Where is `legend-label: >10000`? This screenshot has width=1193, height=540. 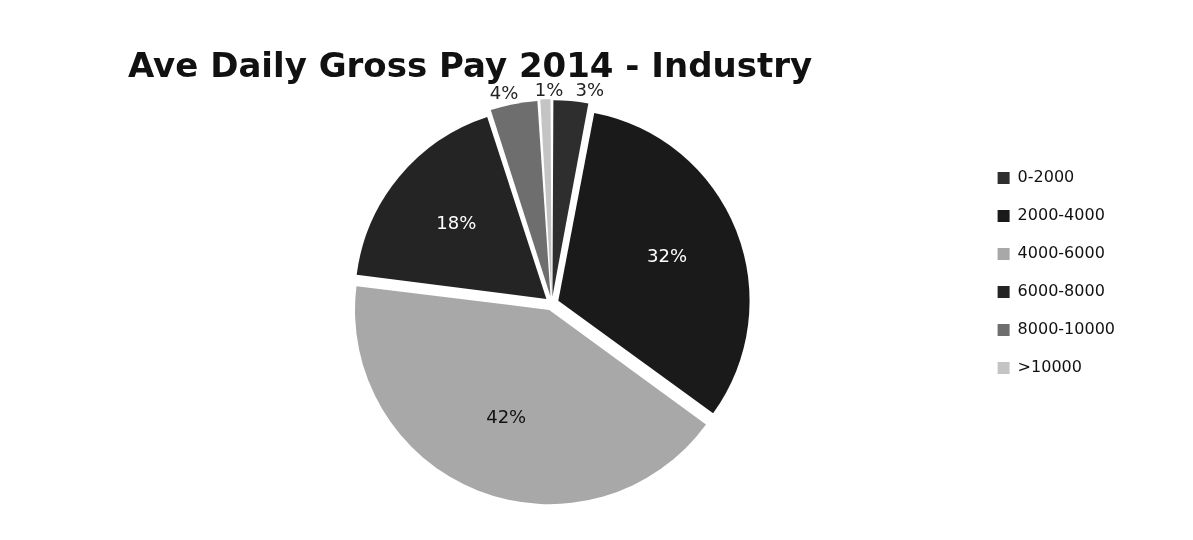 legend-label: >10000 is located at coordinates (1049, 367).